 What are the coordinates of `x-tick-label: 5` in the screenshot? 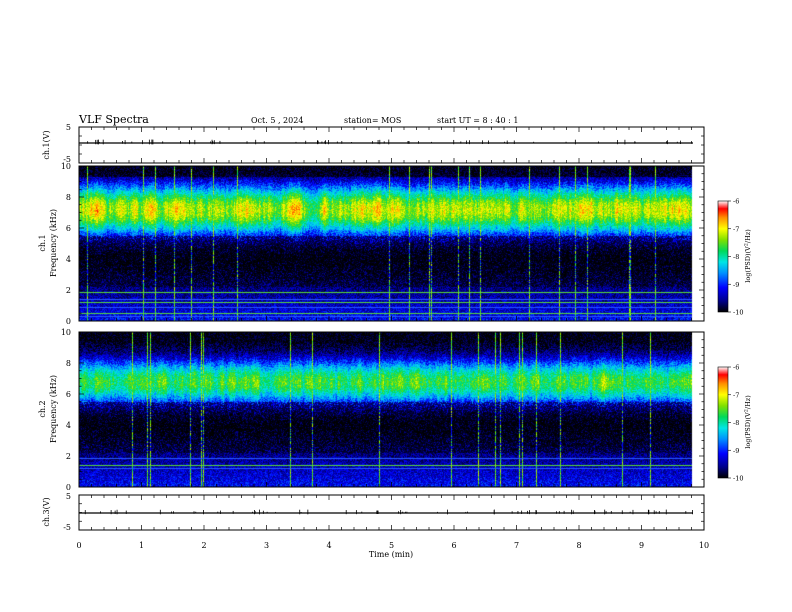 It's located at (391, 545).